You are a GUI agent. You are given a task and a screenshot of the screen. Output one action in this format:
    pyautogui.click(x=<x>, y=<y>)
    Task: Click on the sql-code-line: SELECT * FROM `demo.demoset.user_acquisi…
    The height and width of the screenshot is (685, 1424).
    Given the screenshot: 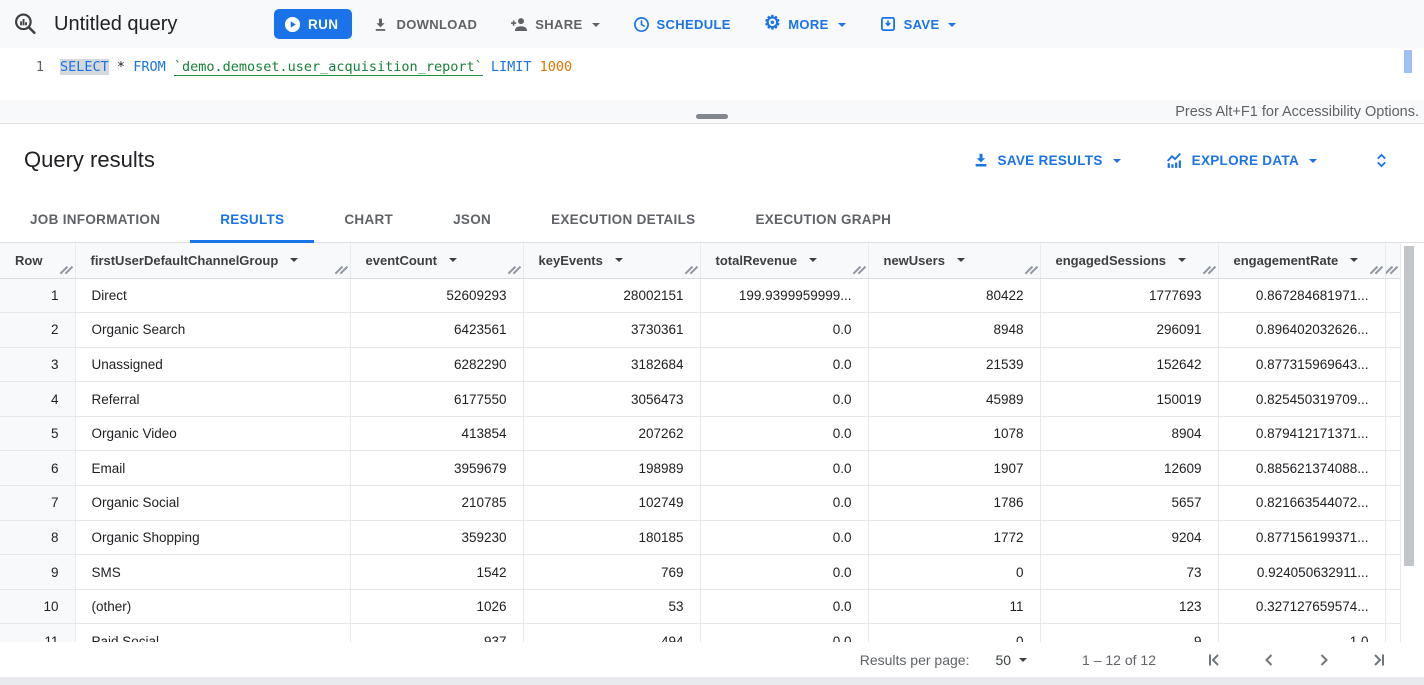 What is the action you would take?
    pyautogui.click(x=316, y=67)
    